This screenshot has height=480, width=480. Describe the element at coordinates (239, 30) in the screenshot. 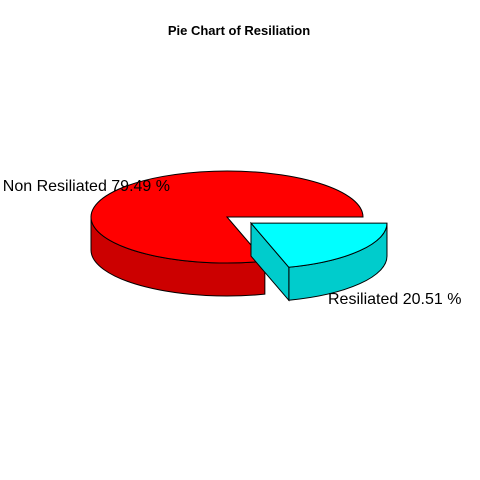

I see `chart-title: Pie Chart of Resiliation` at that location.